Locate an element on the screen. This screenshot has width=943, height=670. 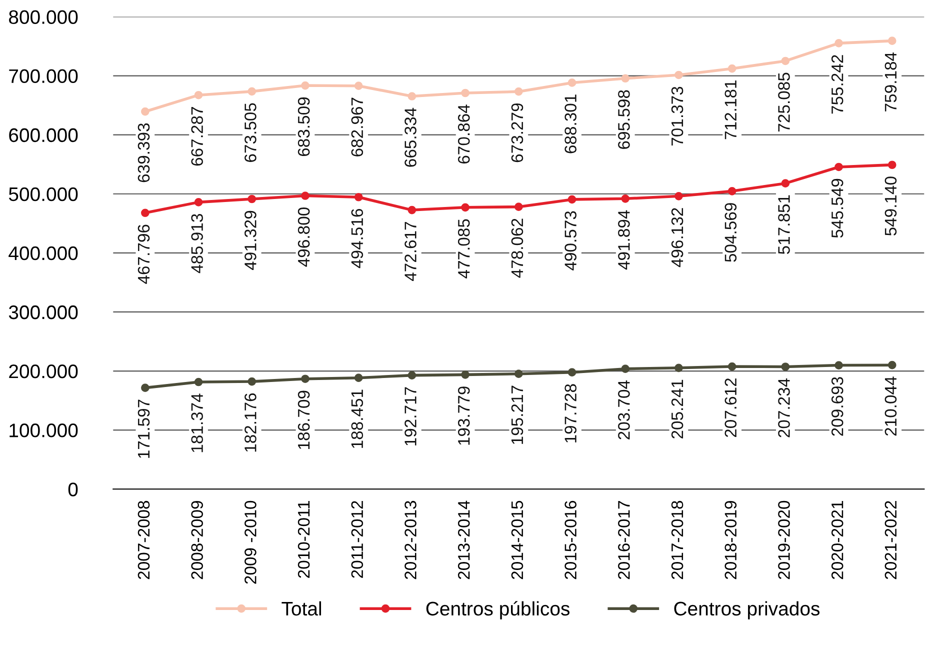
data-label: 210.044 is located at coordinates (890, 406).